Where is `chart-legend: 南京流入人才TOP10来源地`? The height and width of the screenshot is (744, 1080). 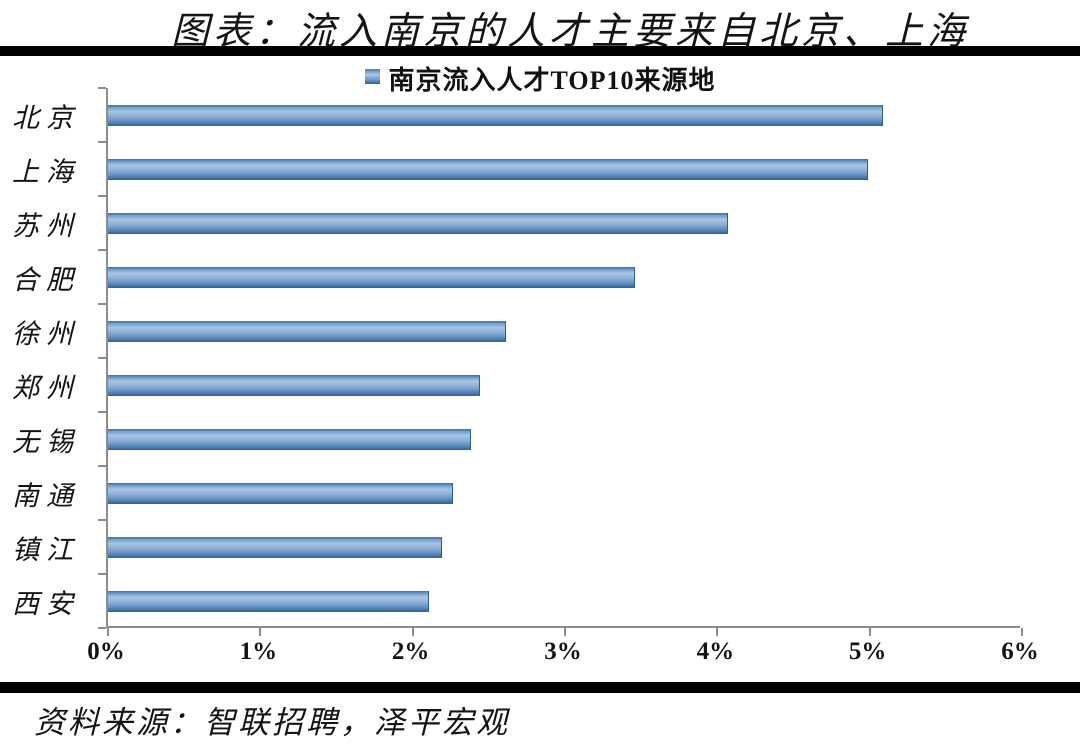 chart-legend: 南京流入人才TOP10来源地 is located at coordinates (540, 79).